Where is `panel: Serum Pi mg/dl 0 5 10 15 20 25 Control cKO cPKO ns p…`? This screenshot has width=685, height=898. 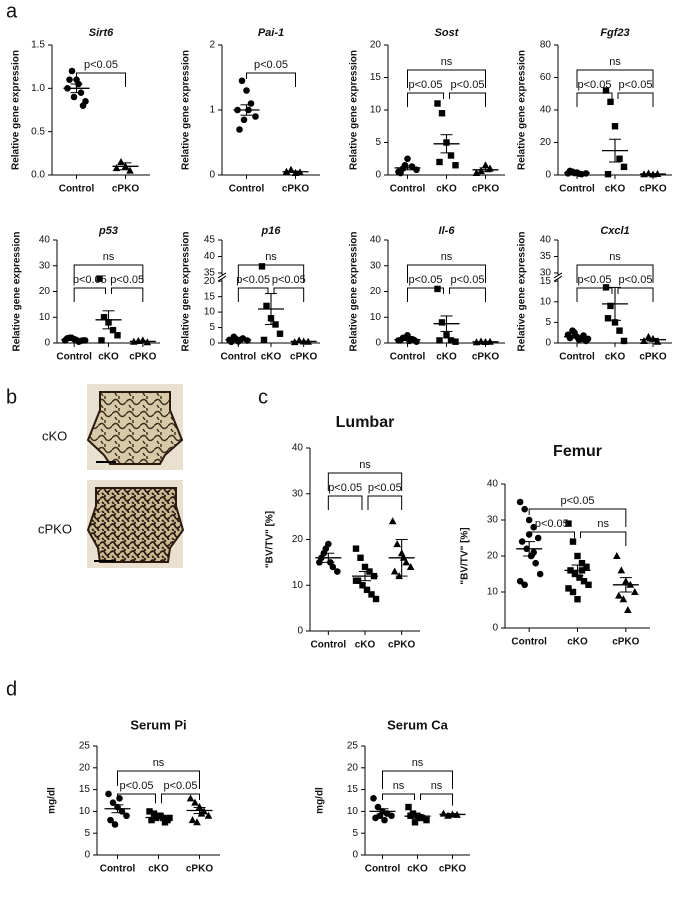
panel: Serum Pi mg/dl 0 5 10 15 20 25 Control cKO cPKO ns p… is located at coordinates (133, 796).